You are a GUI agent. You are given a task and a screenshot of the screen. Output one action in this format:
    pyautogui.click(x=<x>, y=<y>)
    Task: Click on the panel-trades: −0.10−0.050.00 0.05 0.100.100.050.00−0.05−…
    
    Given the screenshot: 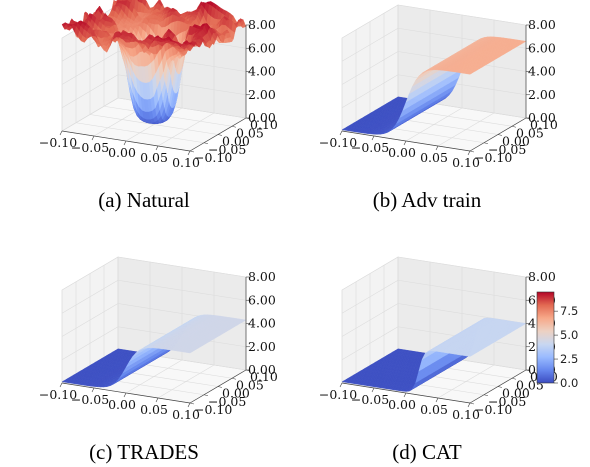 What is the action you would take?
    pyautogui.click(x=158, y=339)
    